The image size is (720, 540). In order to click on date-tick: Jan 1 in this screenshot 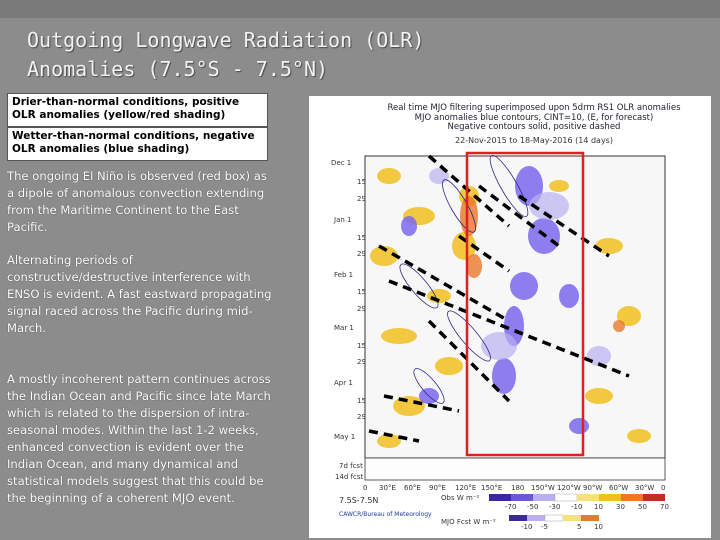, I will do `click(342, 220)`.